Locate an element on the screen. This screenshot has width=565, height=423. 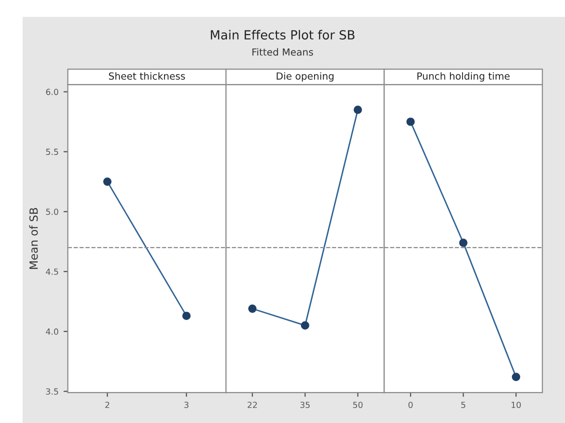
chart-title: Sheet thickness is located at coordinates (146, 76).